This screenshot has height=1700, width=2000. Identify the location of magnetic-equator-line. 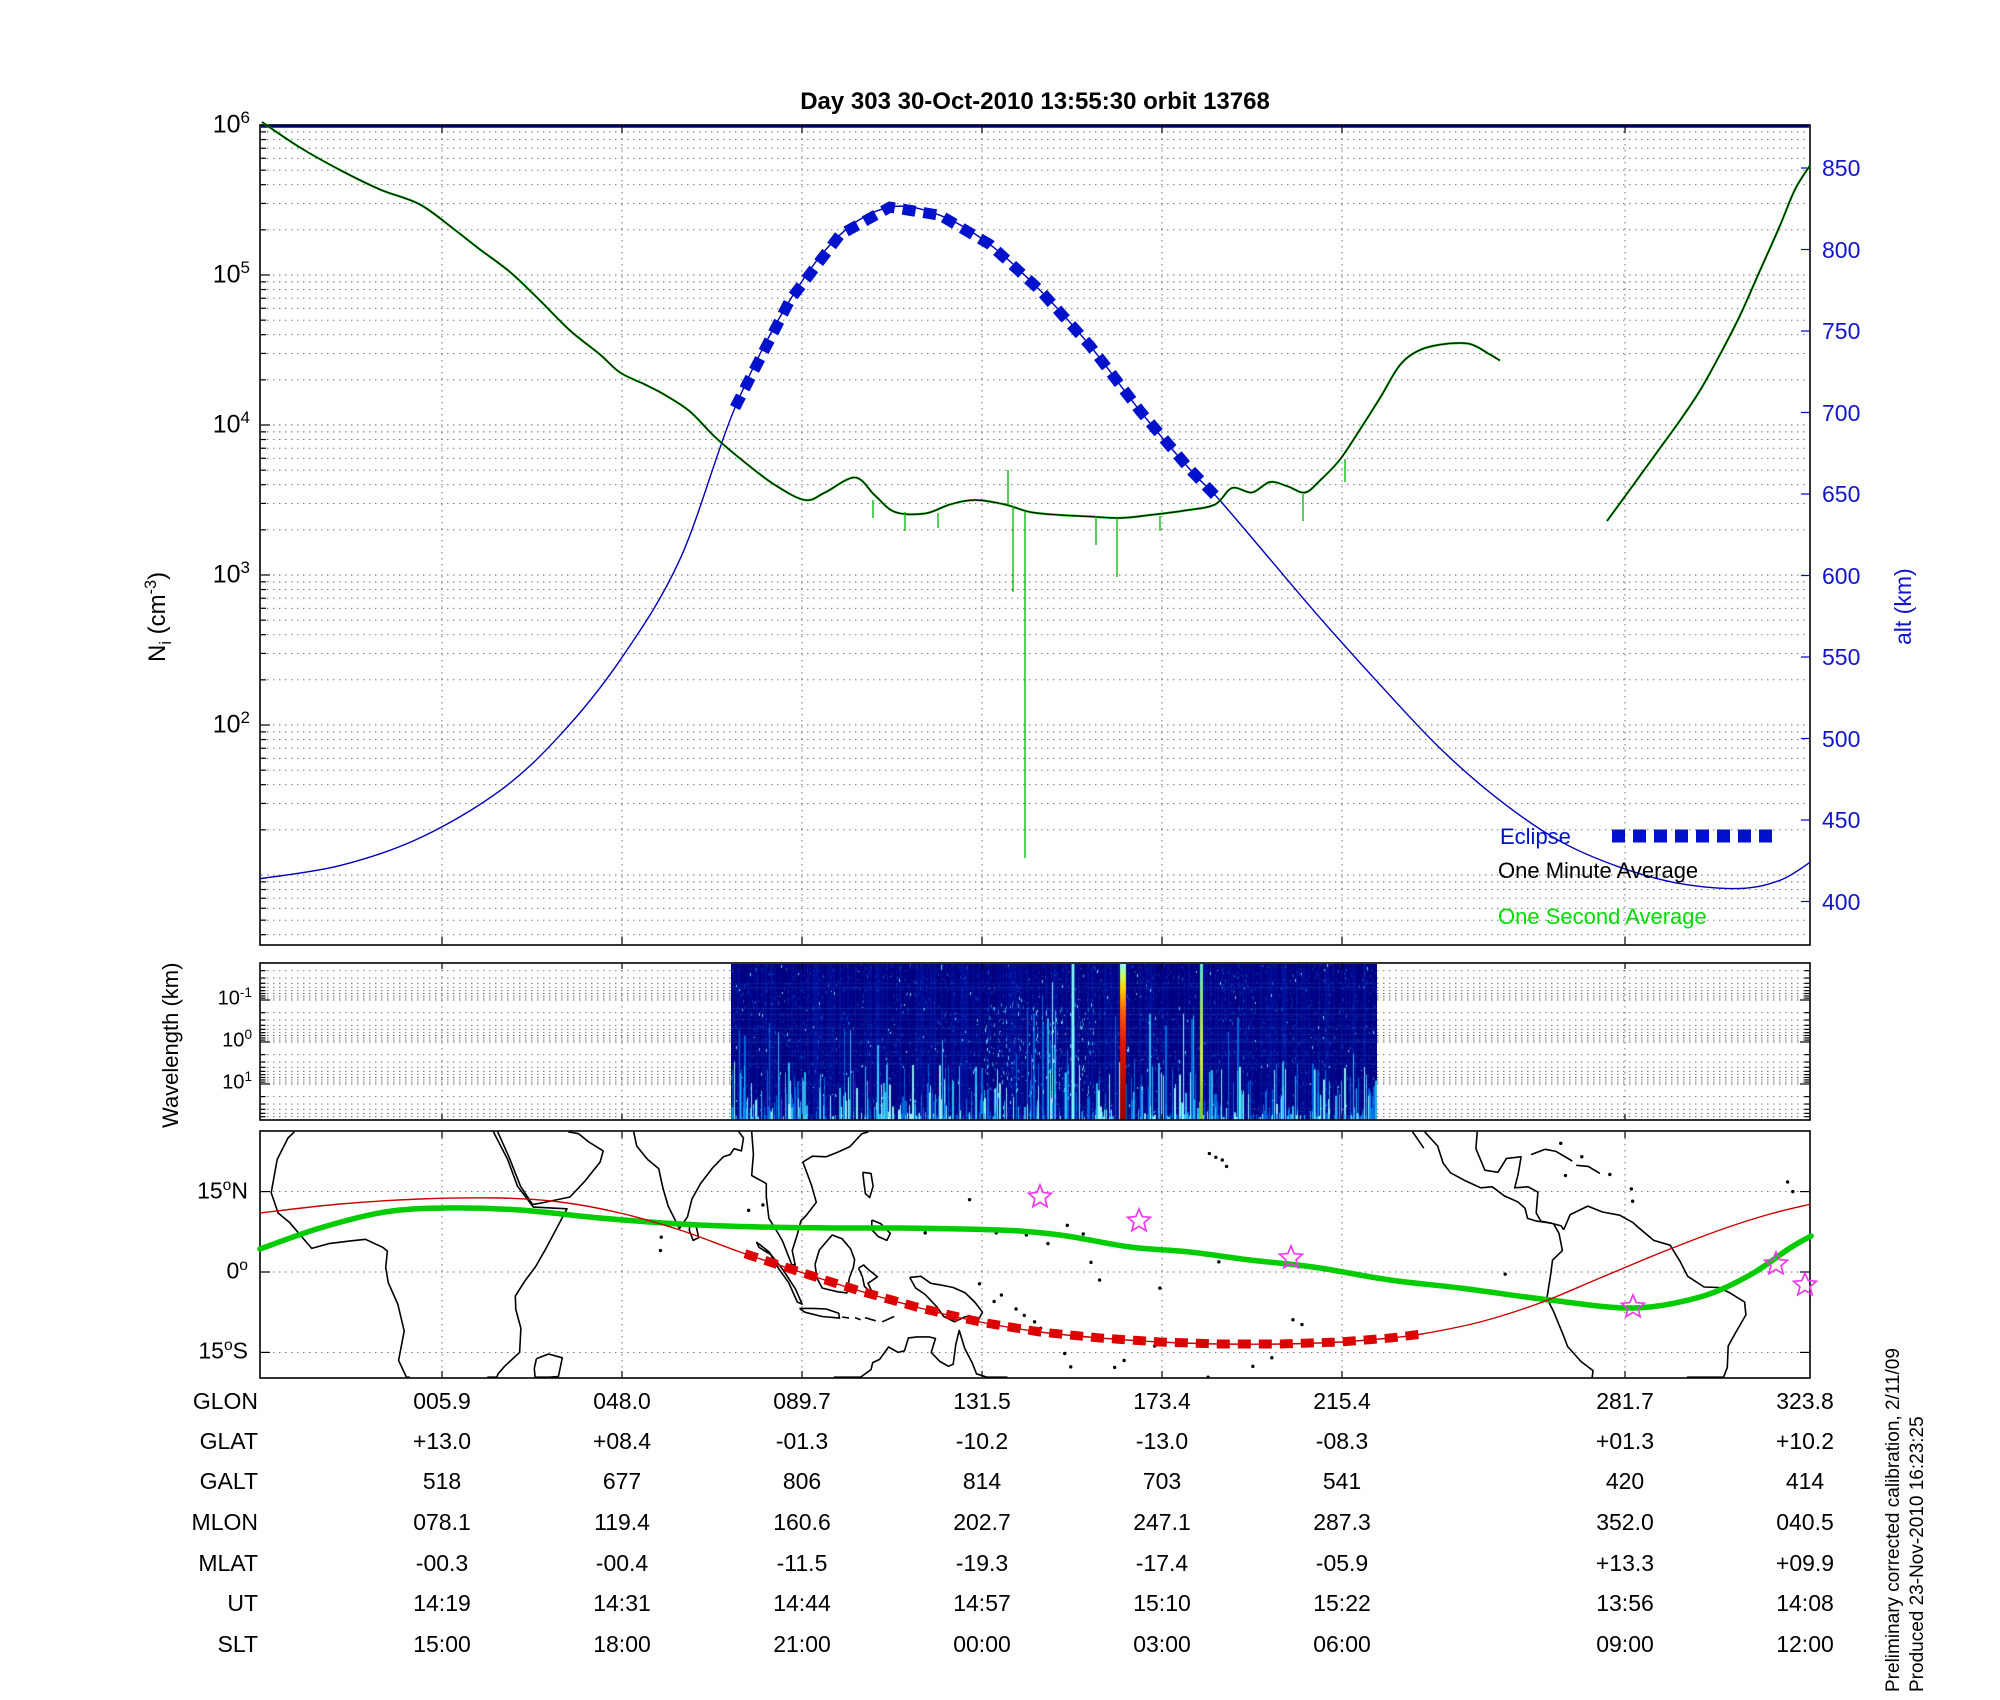
(1035, 1258).